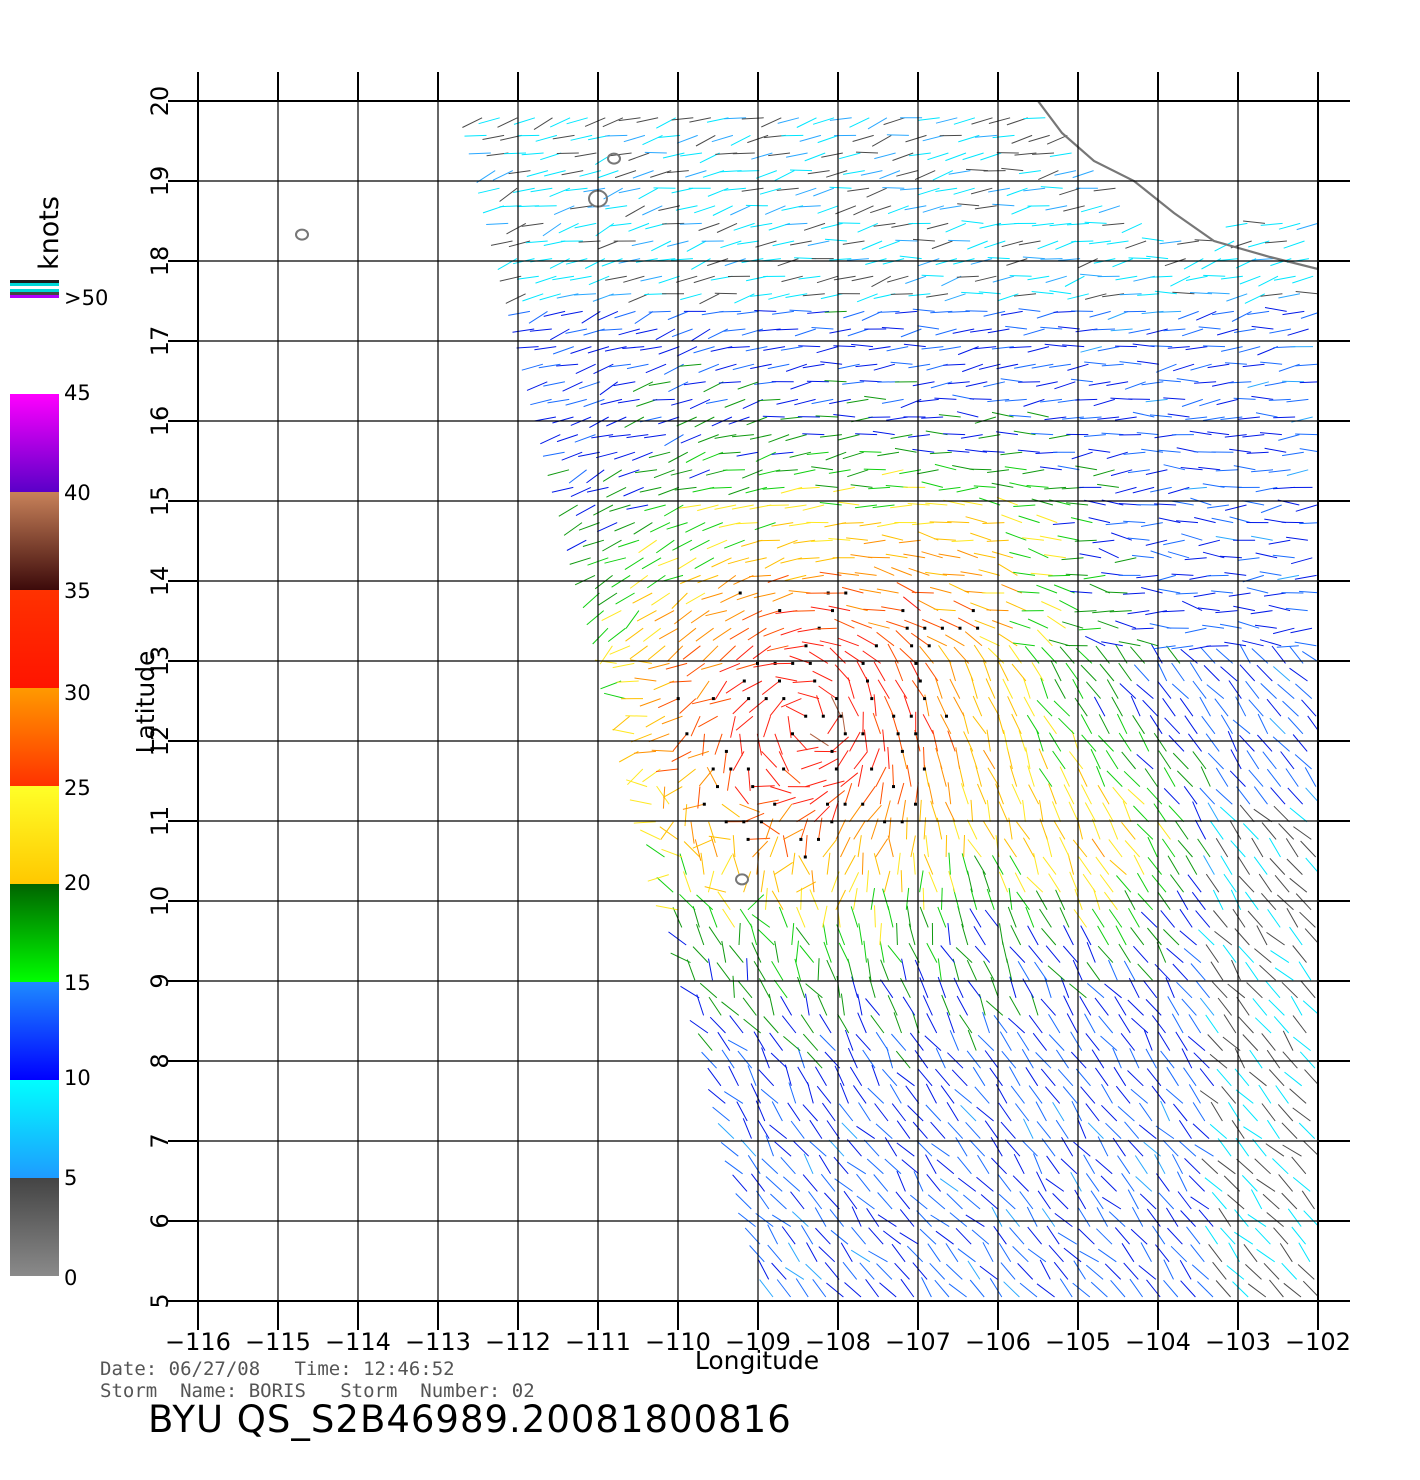  Describe the element at coordinates (77, 693) in the screenshot. I see `colorbar-label: 30` at that location.